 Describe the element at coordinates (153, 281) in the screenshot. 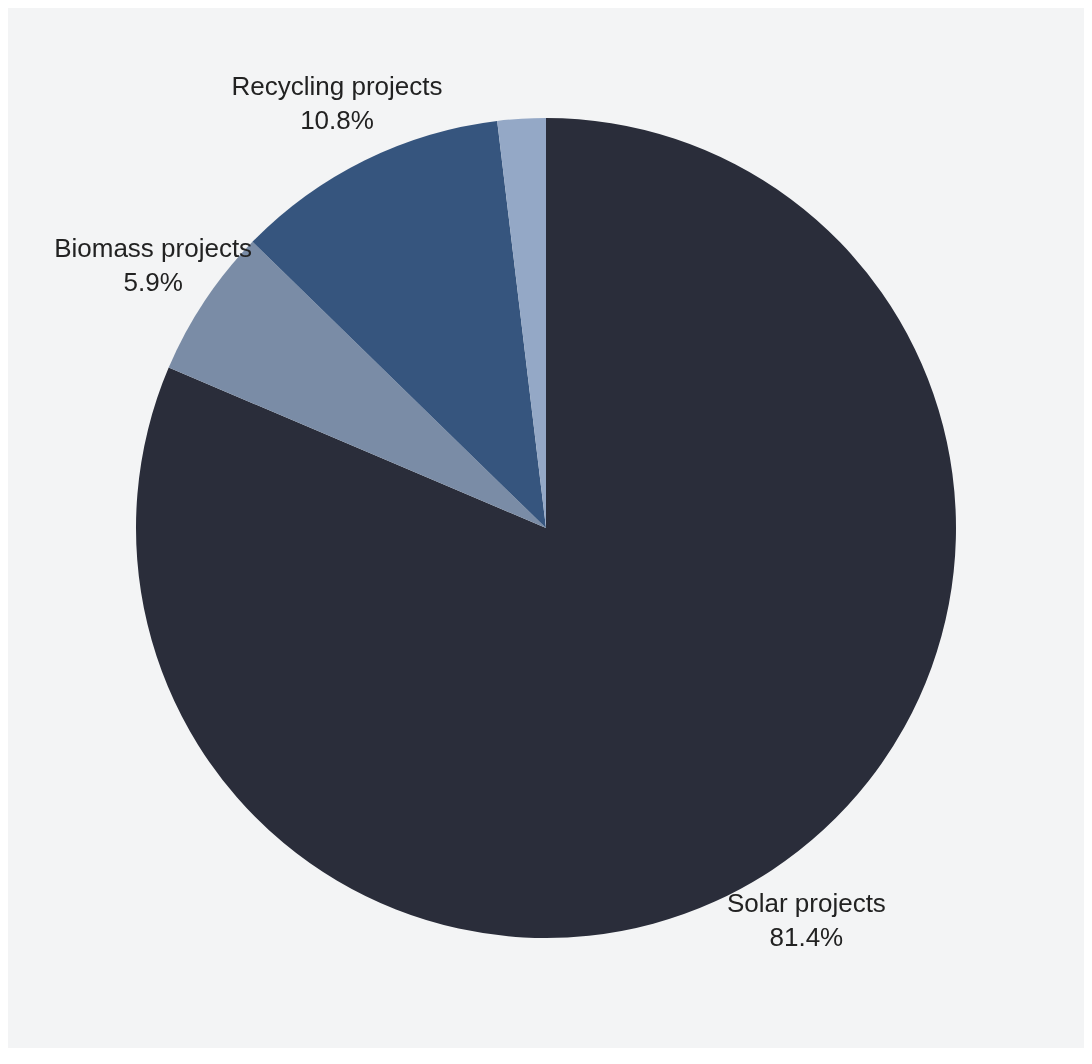

I see `data-label: 5.9%` at that location.